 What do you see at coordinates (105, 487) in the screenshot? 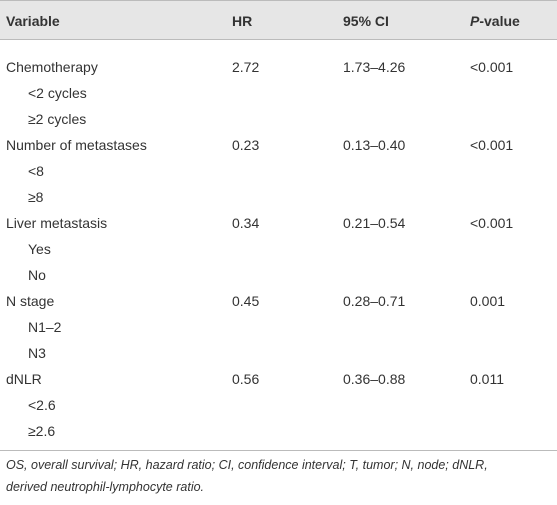
I see `footnote: derived neutrophil-lymphocyte ratio.` at bounding box center [105, 487].